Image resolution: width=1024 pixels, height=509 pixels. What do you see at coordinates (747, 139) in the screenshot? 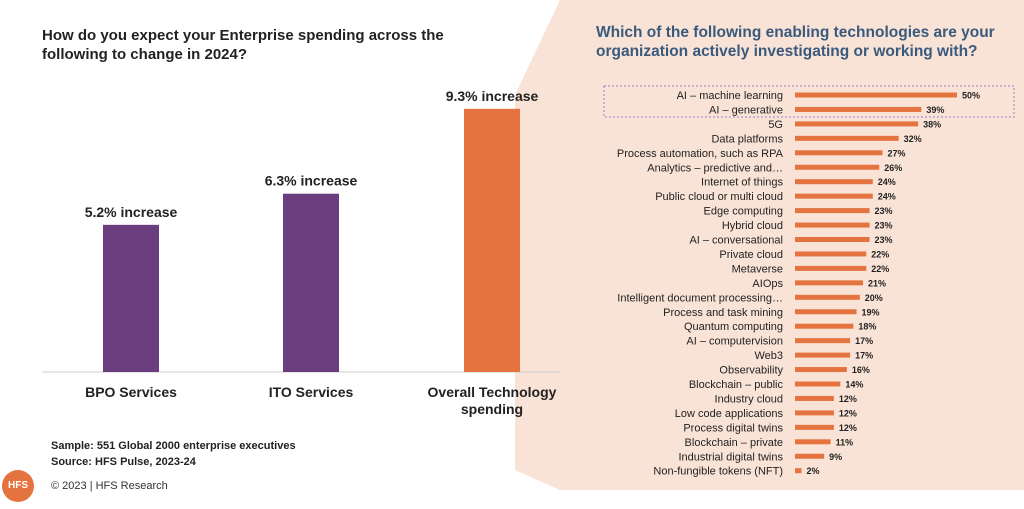
I see `technology-label: Data platforms` at bounding box center [747, 139].